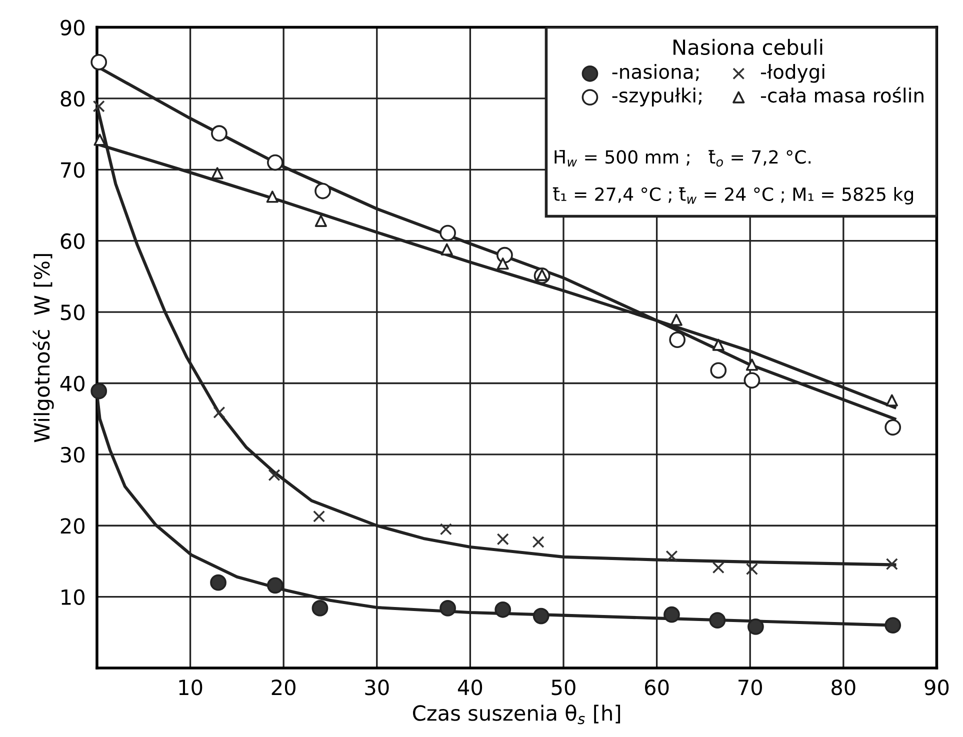 This screenshot has height=737, width=963. What do you see at coordinates (750, 687) in the screenshot?
I see `x-tick-label: 70` at bounding box center [750, 687].